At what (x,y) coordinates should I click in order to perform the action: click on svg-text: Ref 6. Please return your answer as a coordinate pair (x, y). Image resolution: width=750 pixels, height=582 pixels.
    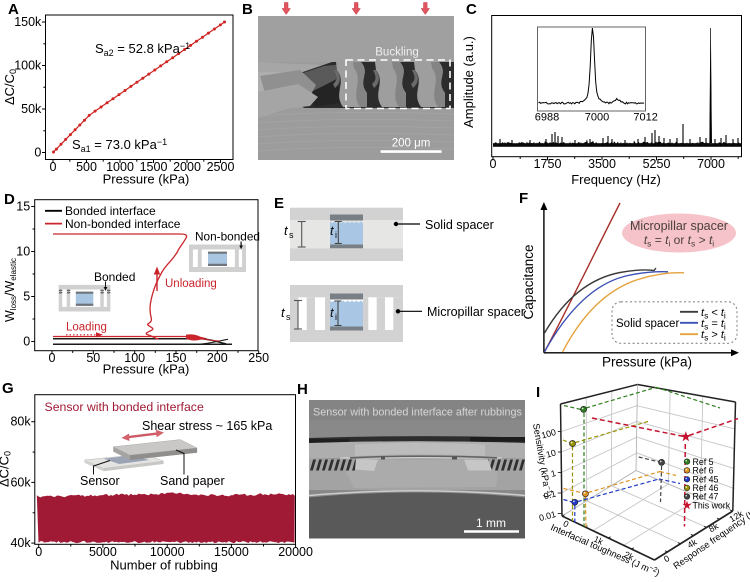
    Looking at the image, I should click on (703, 471).